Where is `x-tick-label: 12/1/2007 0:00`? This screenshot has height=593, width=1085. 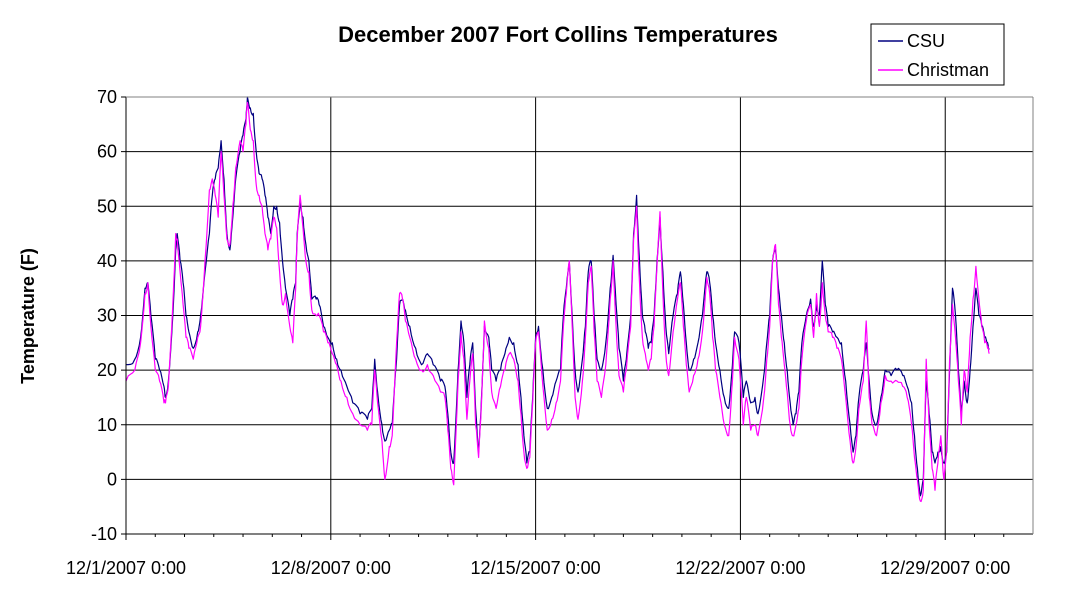 x-tick-label: 12/1/2007 0:00 is located at coordinates (126, 568).